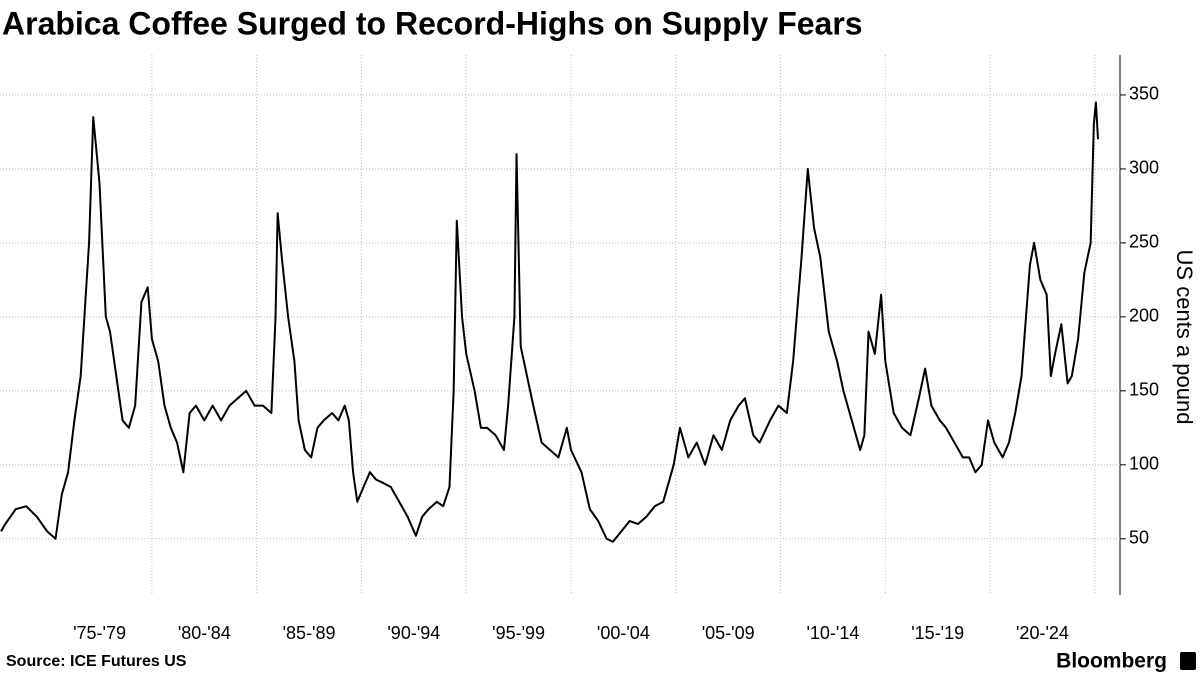 The width and height of the screenshot is (1200, 675). What do you see at coordinates (96, 661) in the screenshot?
I see `source: Source: ICE Futures US` at bounding box center [96, 661].